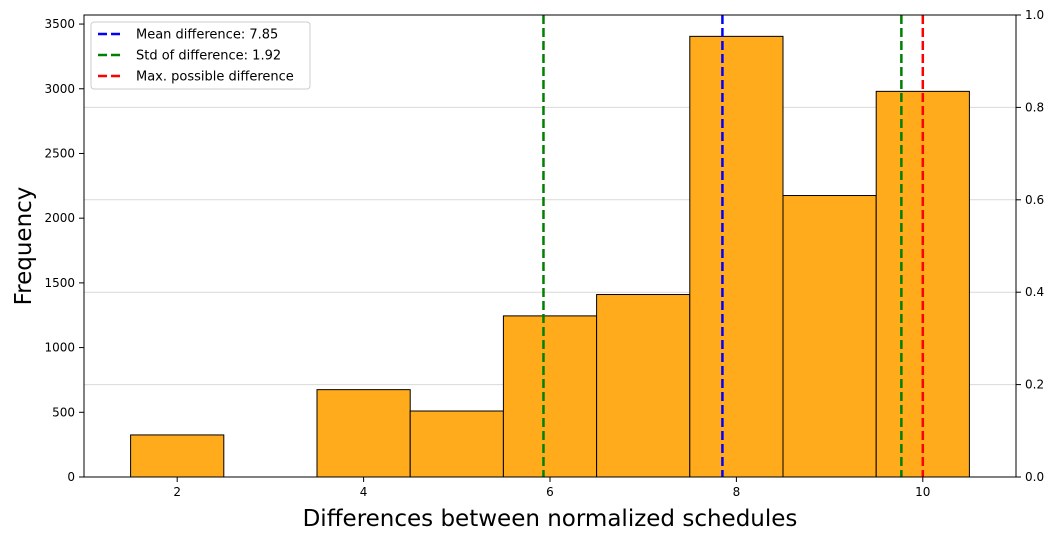 Image resolution: width=1056 pixels, height=540 pixels. Describe the element at coordinates (1034, 107) in the screenshot. I see `right-tick-label: 0.8` at that location.